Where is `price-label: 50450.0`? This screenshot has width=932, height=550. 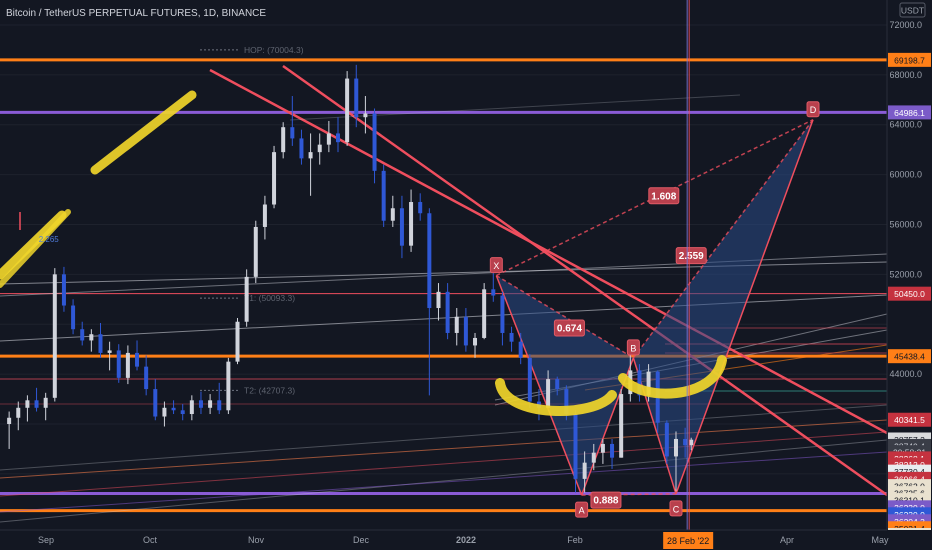 price-label: 50450.0 is located at coordinates (909, 294).